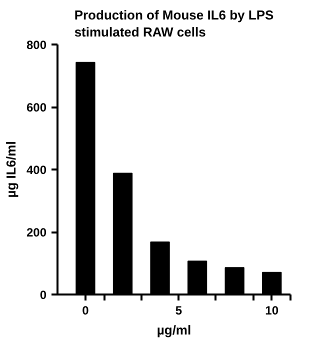  Describe the element at coordinates (272, 311) in the screenshot. I see `x-tick-label: 10` at that location.